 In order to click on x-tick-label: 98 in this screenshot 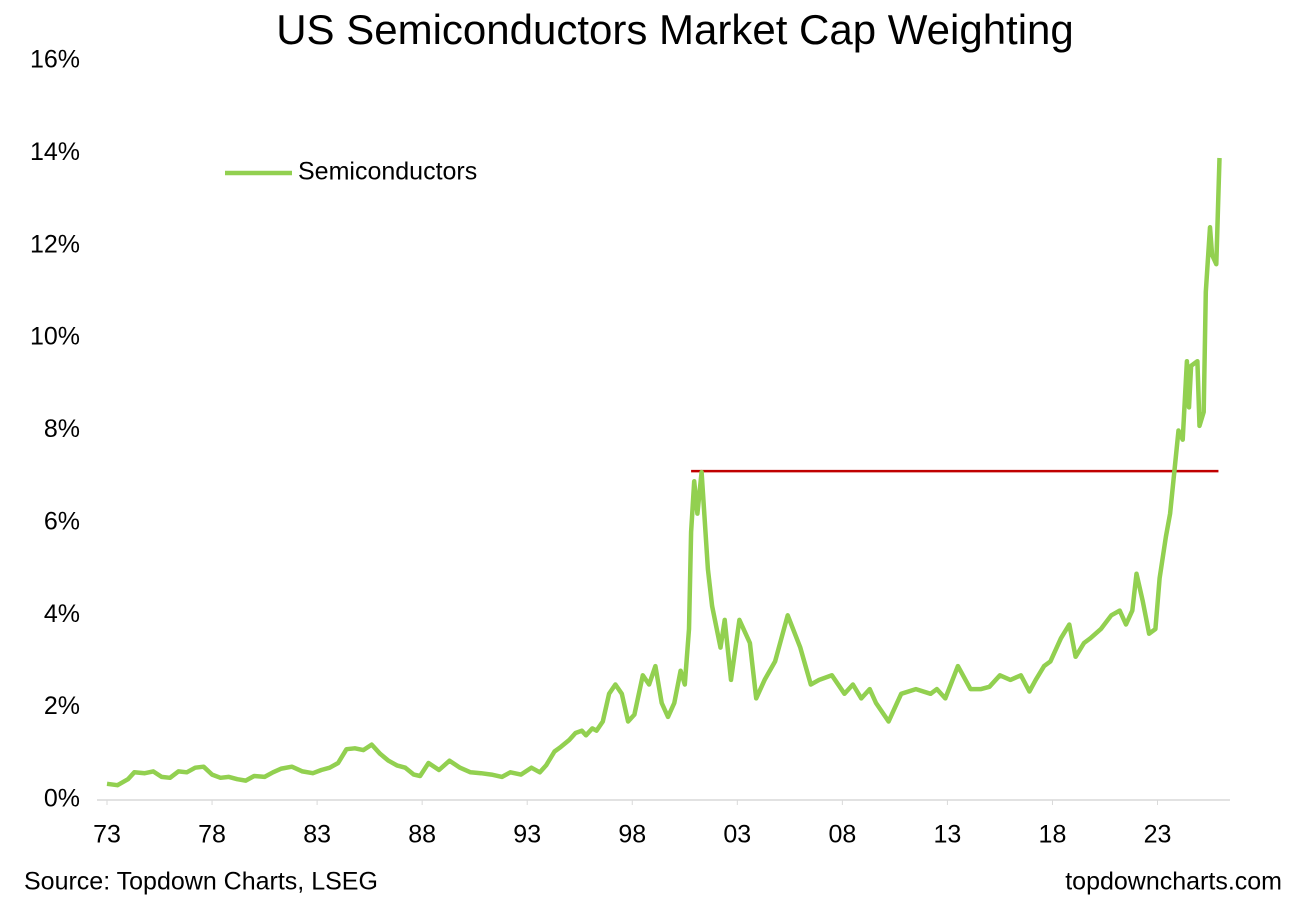, I will do `click(632, 835)`.